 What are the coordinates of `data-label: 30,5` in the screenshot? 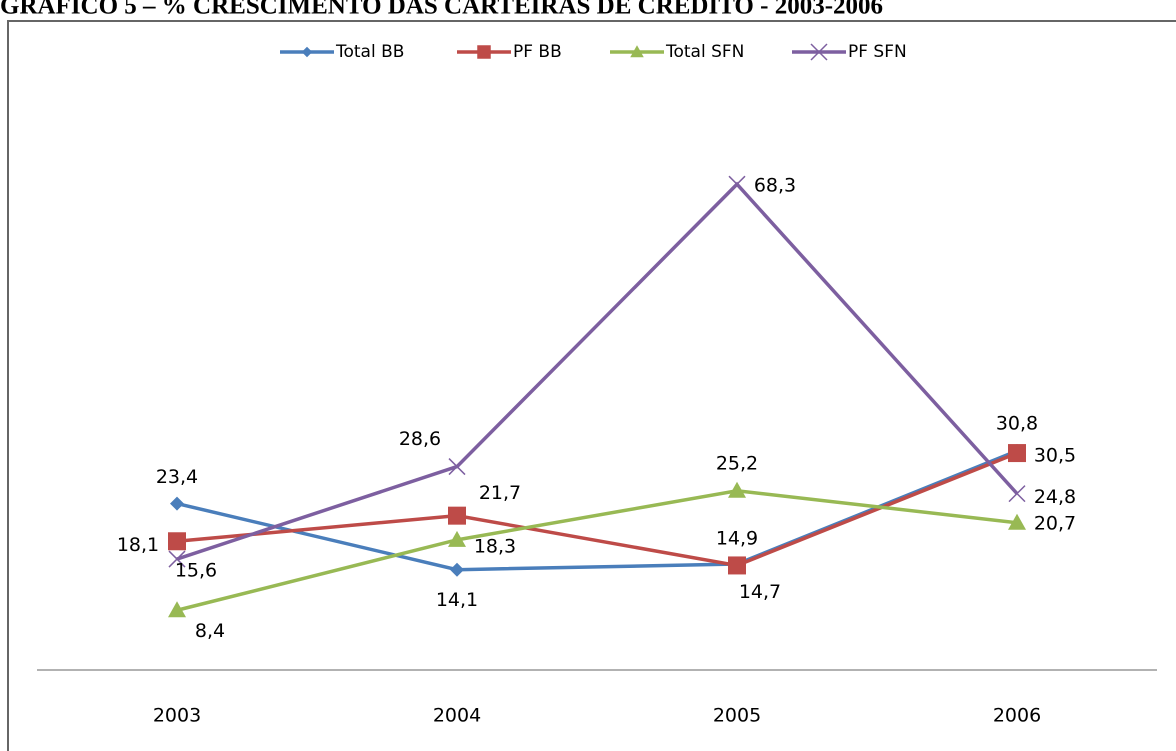 It's located at (1055, 456).